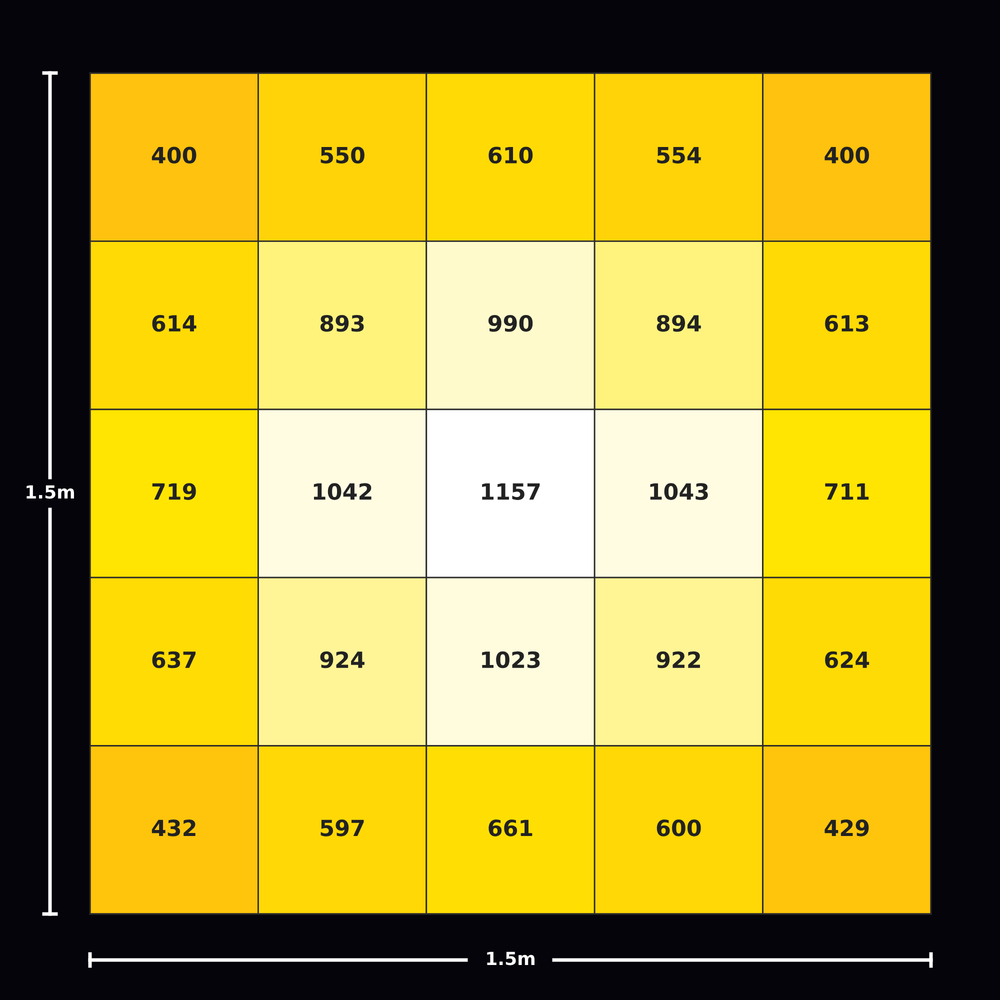  What do you see at coordinates (511, 491) in the screenshot?
I see `data-label: 1157` at bounding box center [511, 491].